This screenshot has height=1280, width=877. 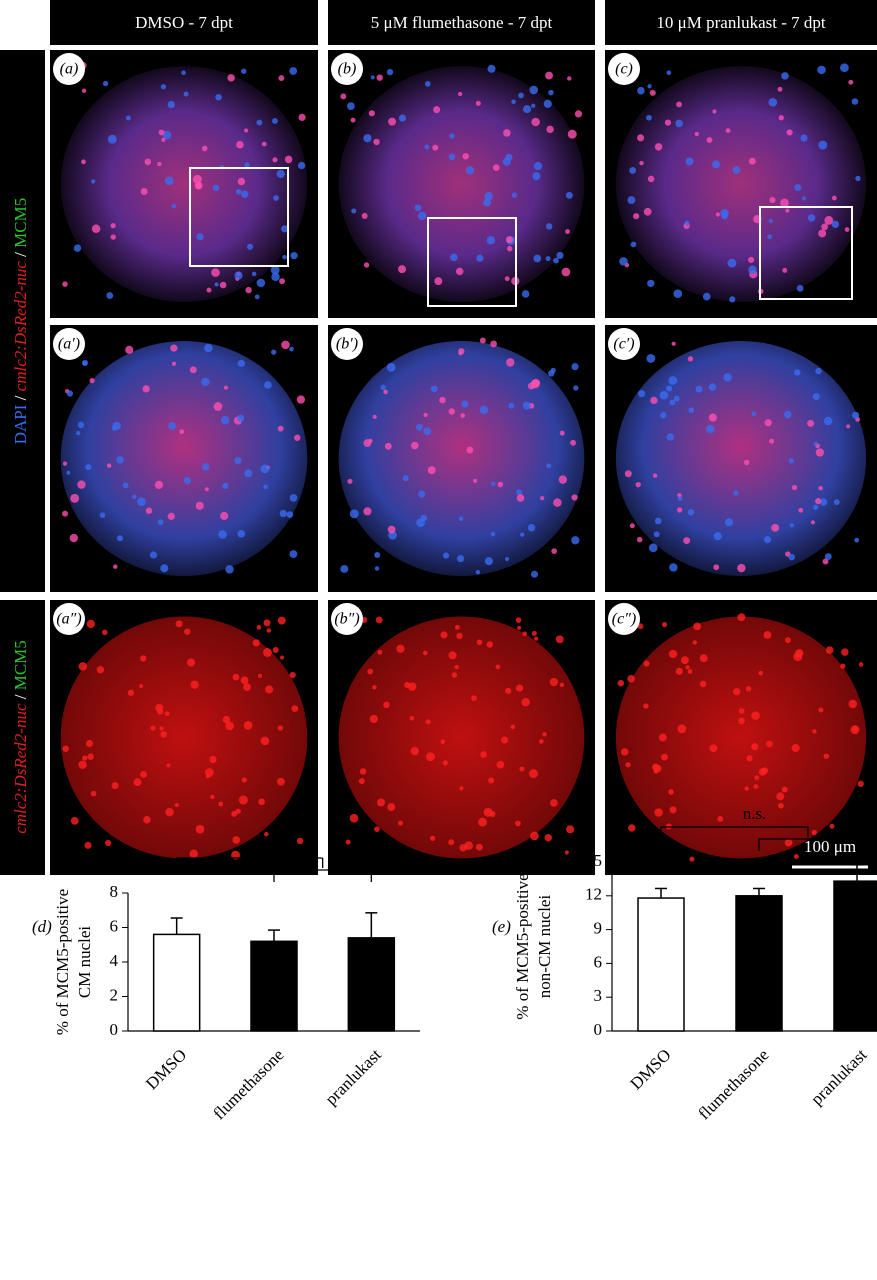 I want to click on chart-label: (d), so click(x=42, y=926).